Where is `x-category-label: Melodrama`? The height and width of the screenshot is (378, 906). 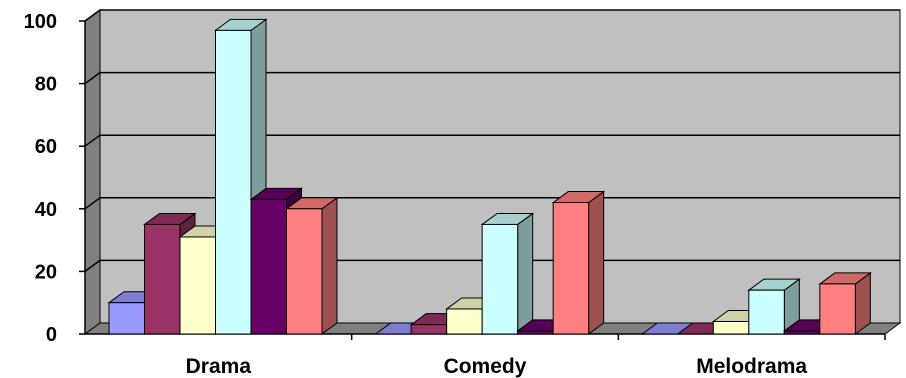 x-category-label: Melodrama is located at coordinates (751, 366).